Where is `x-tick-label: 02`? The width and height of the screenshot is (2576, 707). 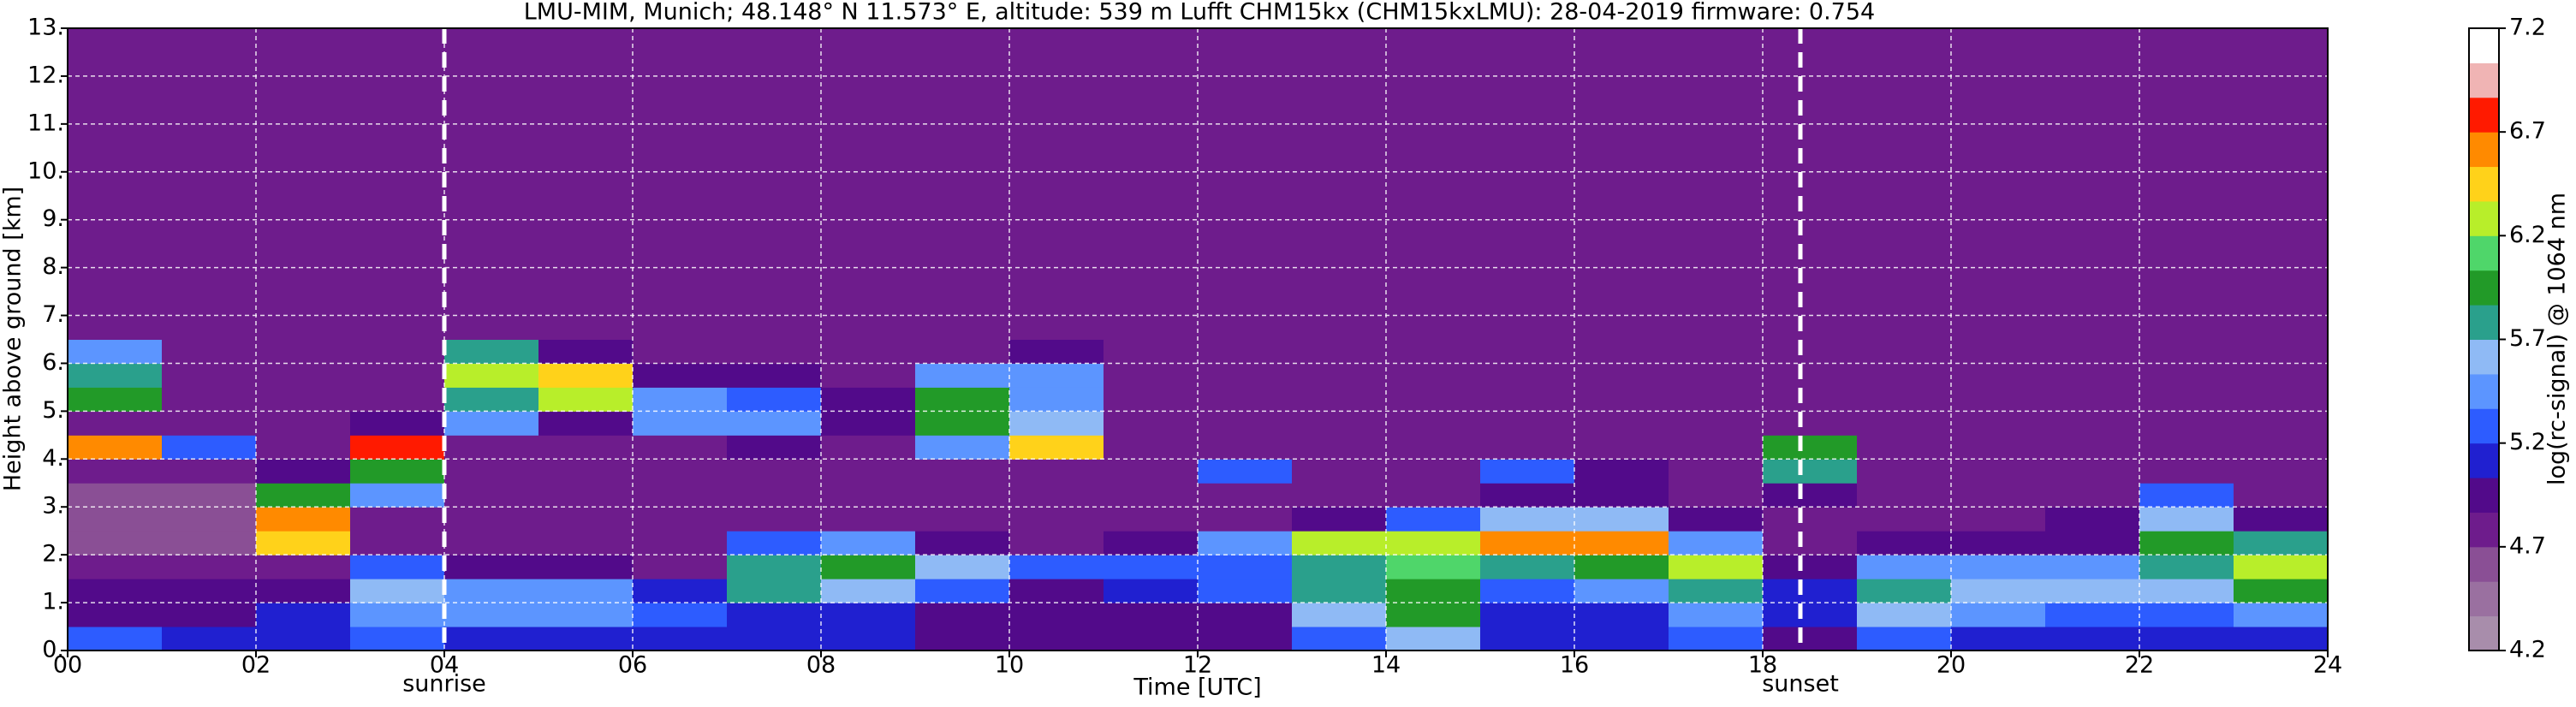 x-tick-label: 02 is located at coordinates (256, 665).